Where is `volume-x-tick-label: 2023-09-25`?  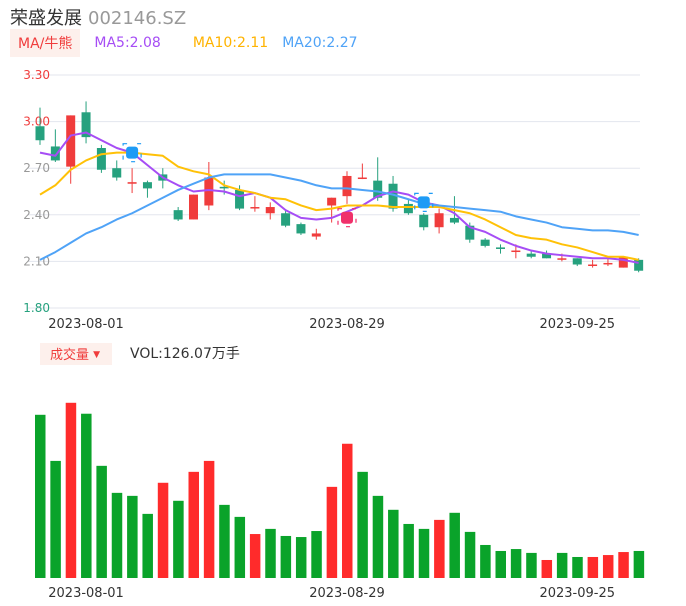
volume-x-tick-label: 2023-09-25 is located at coordinates (577, 593).